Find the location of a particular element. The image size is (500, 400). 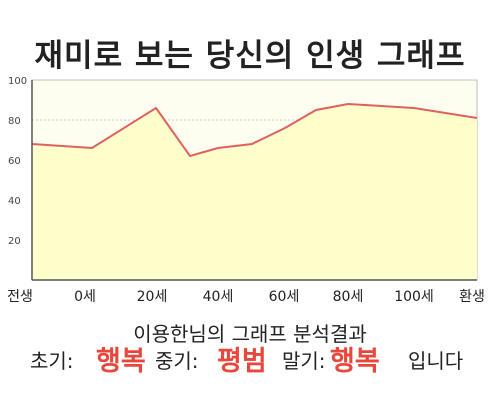

y-tick-label: 60 is located at coordinates (14, 161).